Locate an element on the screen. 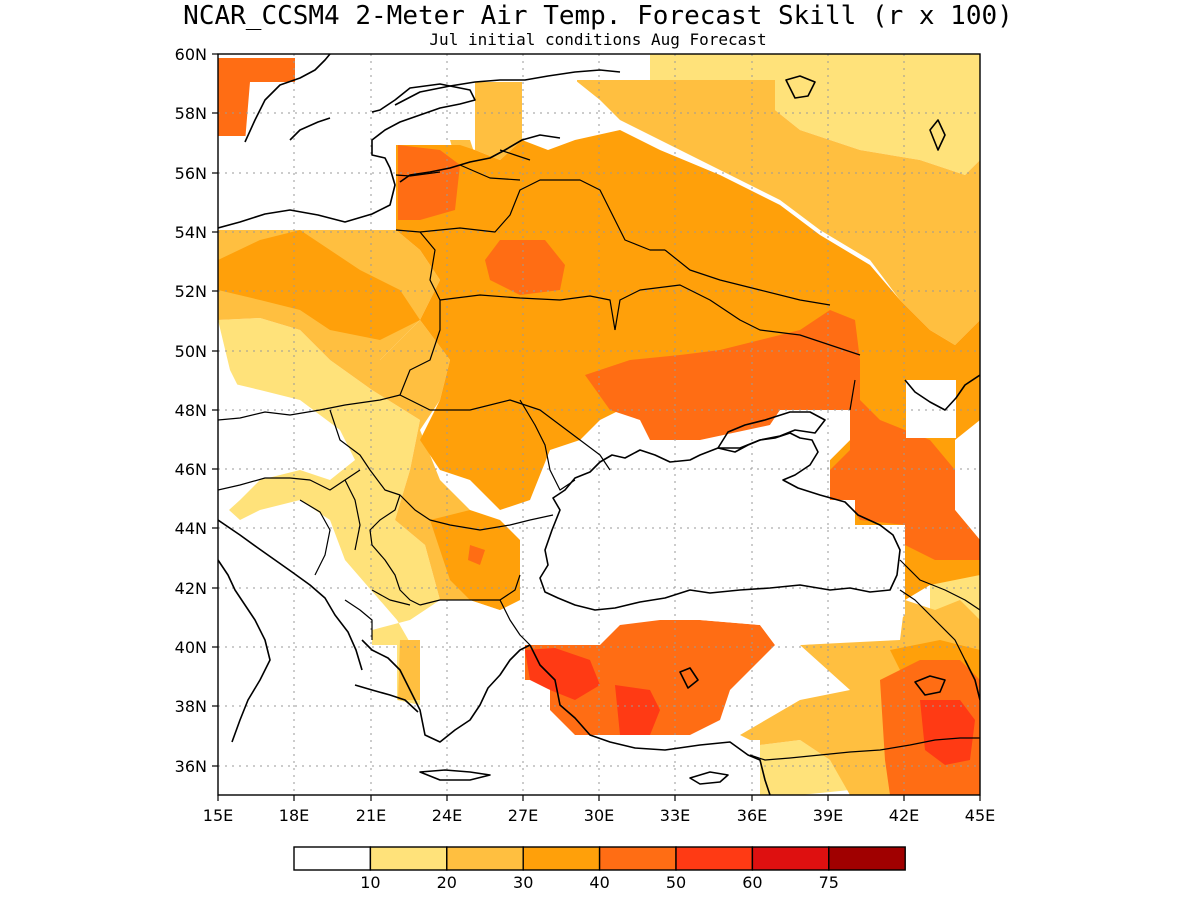 The image size is (1200, 900). lon-label: 30E is located at coordinates (599, 815).